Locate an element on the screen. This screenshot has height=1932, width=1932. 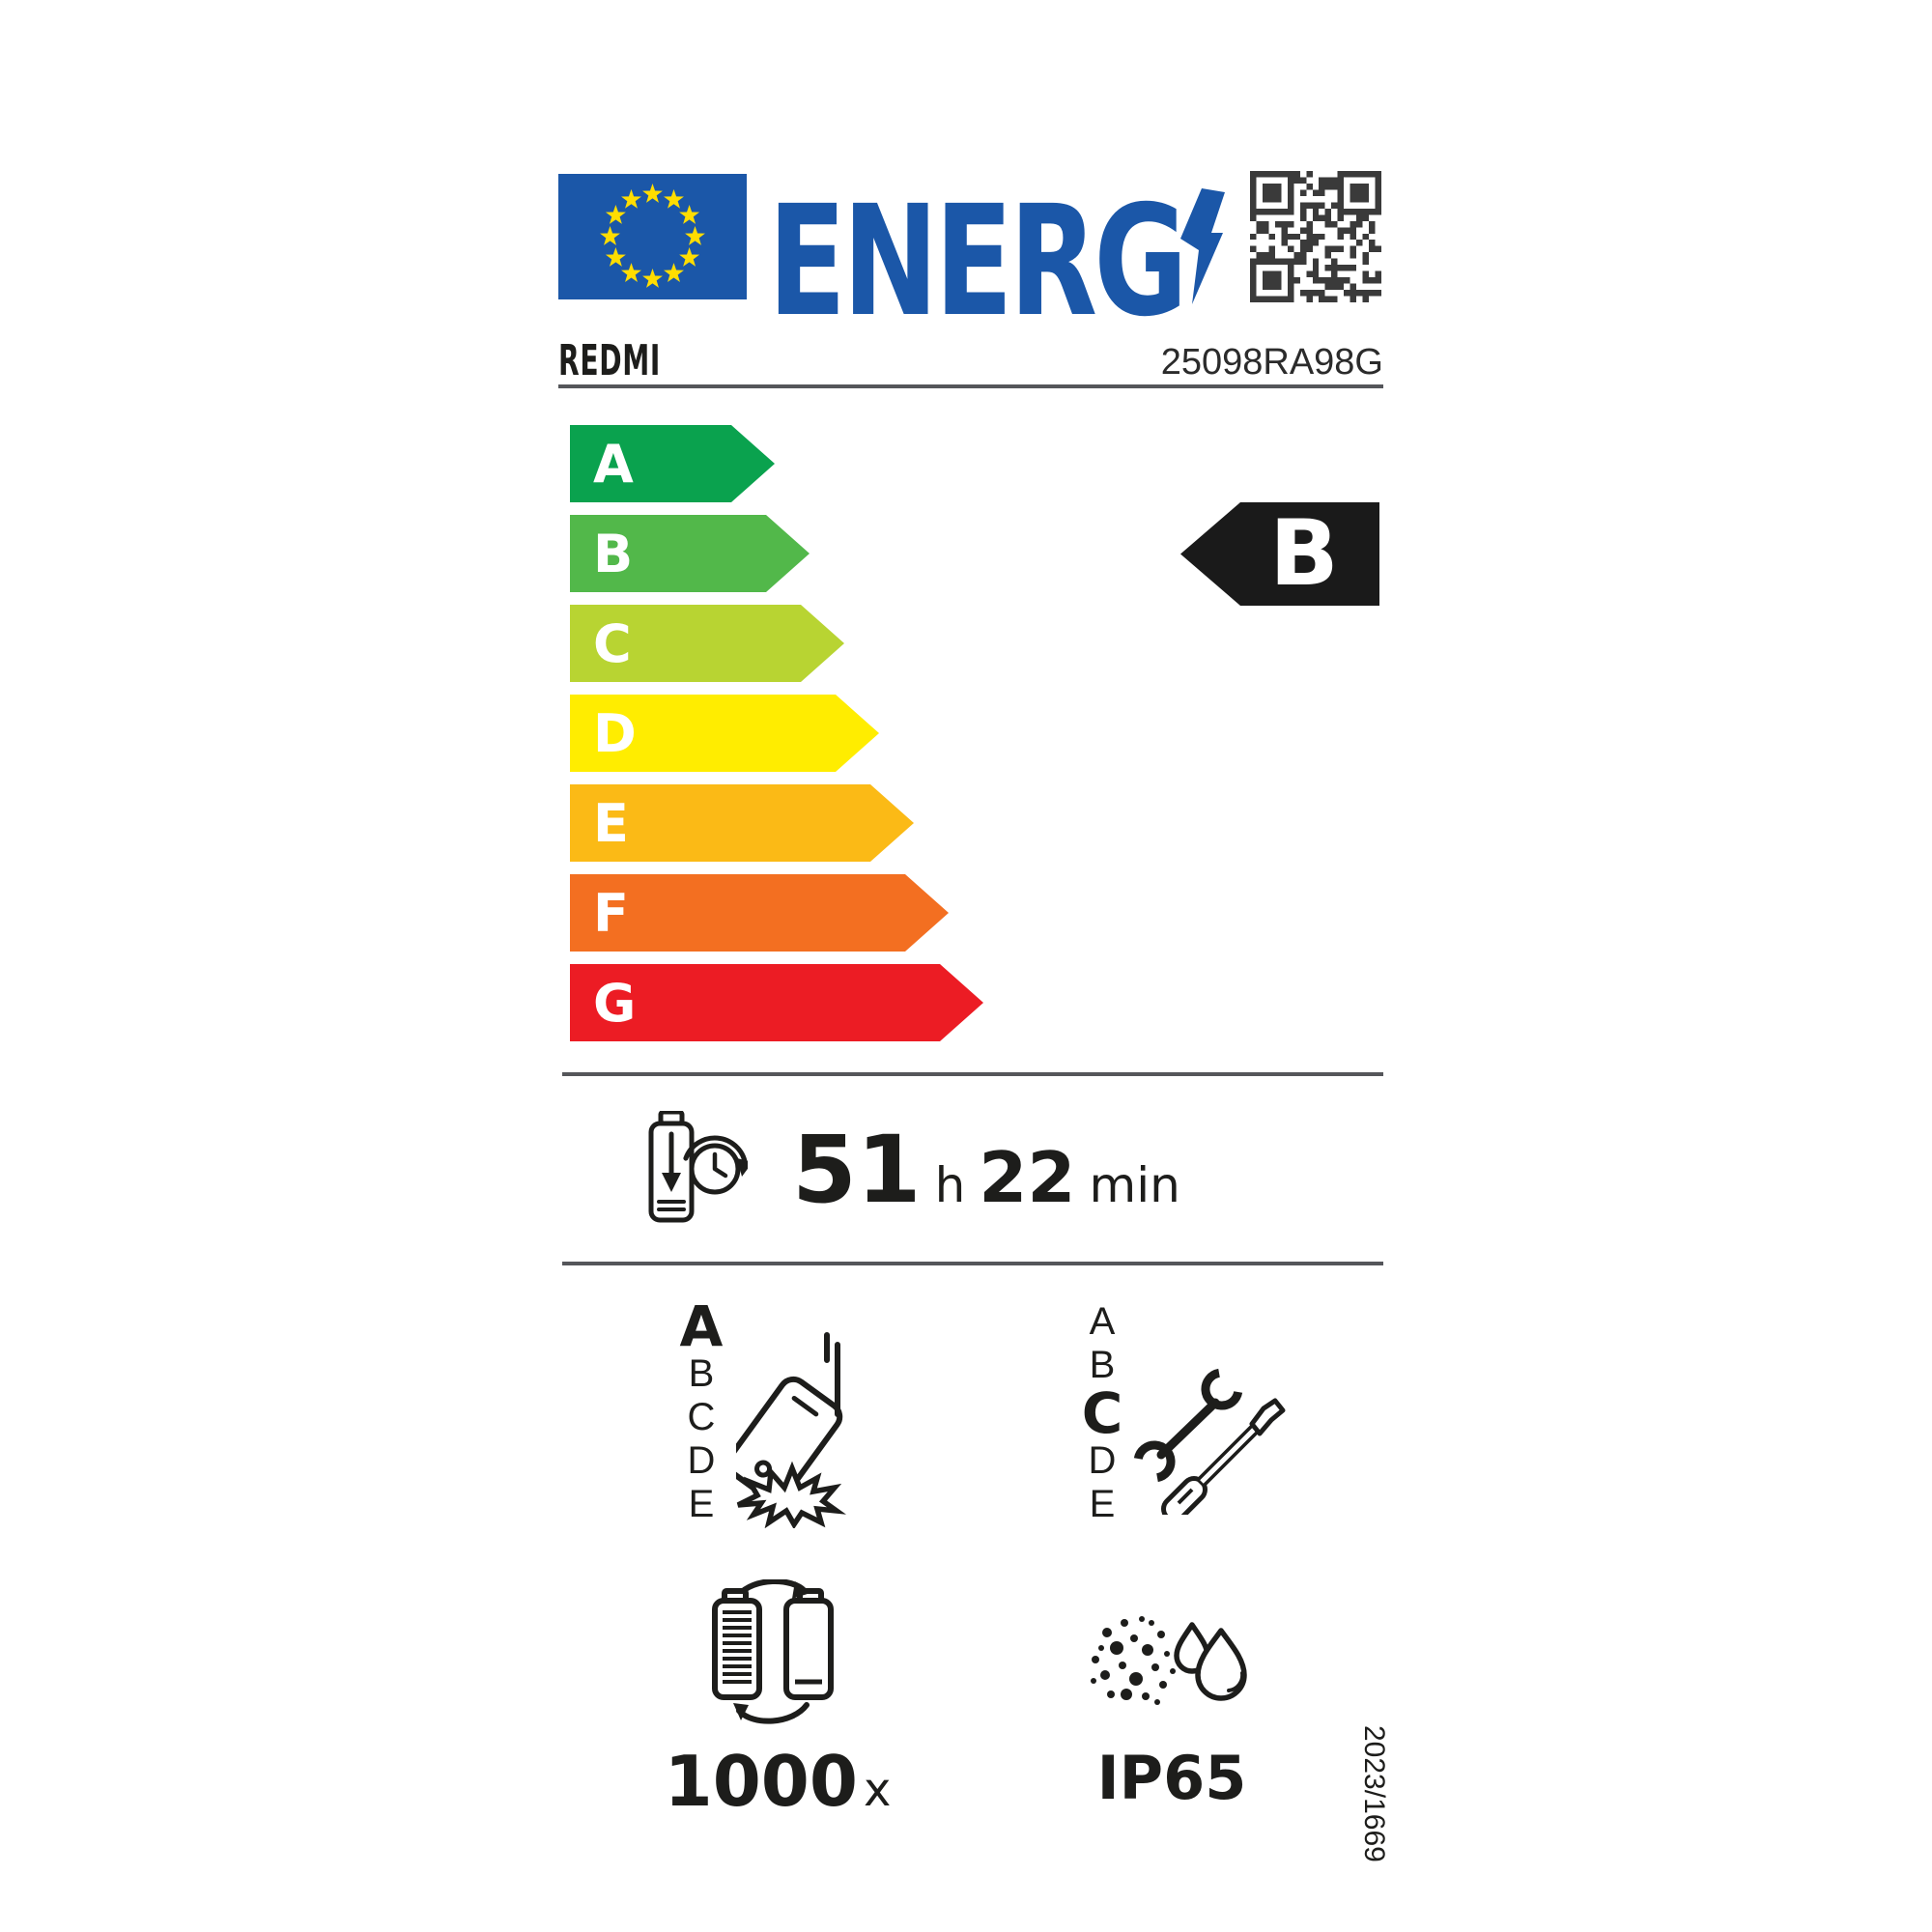
brand-name: REDMI is located at coordinates (609, 360).